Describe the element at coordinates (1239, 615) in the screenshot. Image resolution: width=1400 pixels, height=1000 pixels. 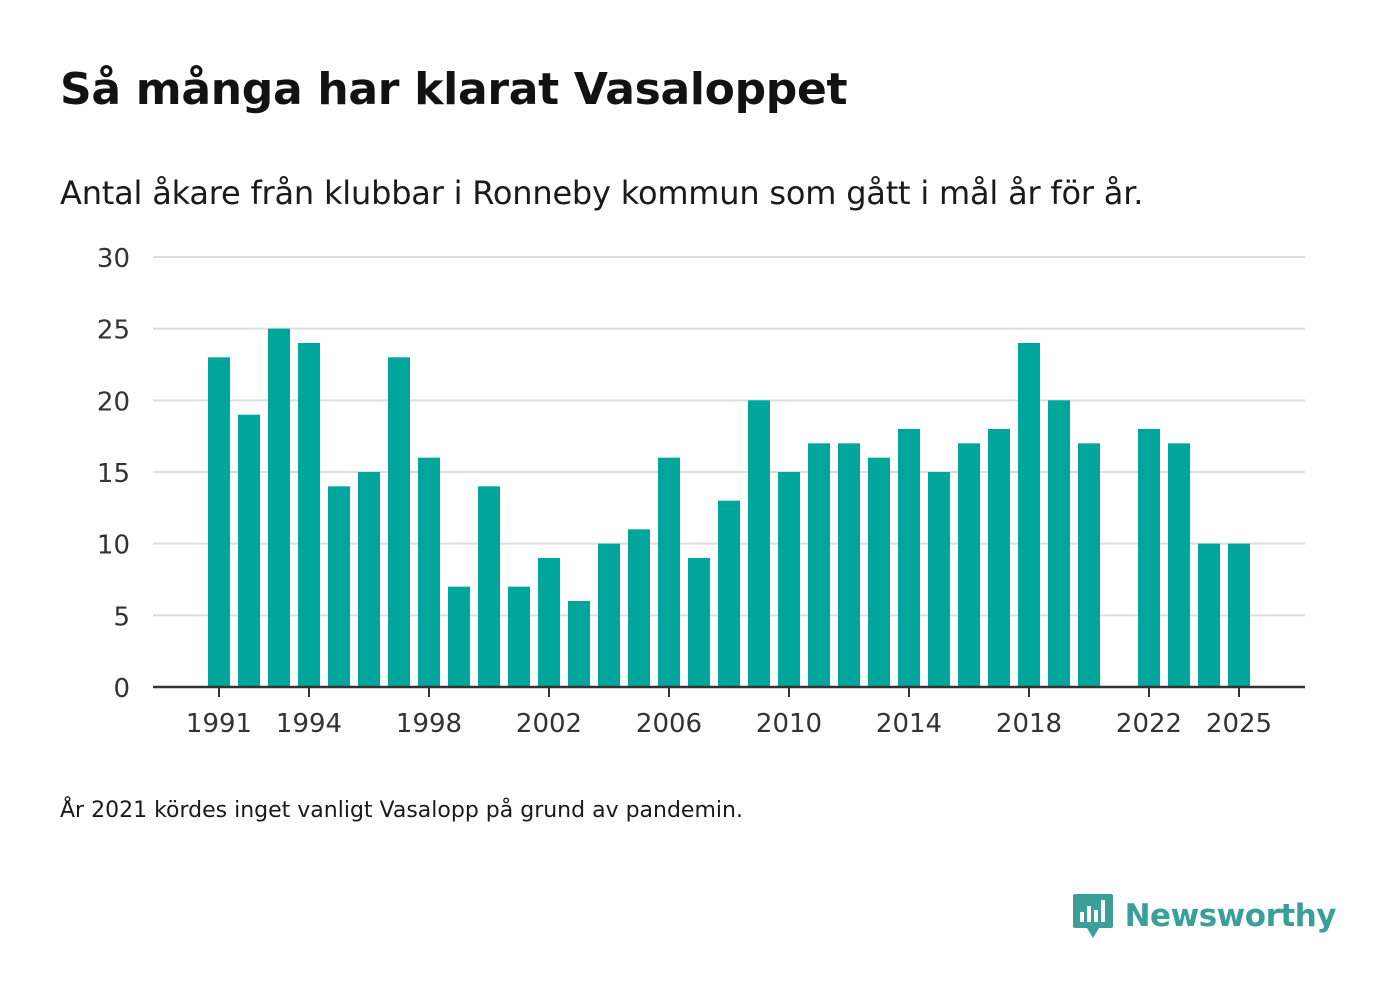
I see `bar-2025` at that location.